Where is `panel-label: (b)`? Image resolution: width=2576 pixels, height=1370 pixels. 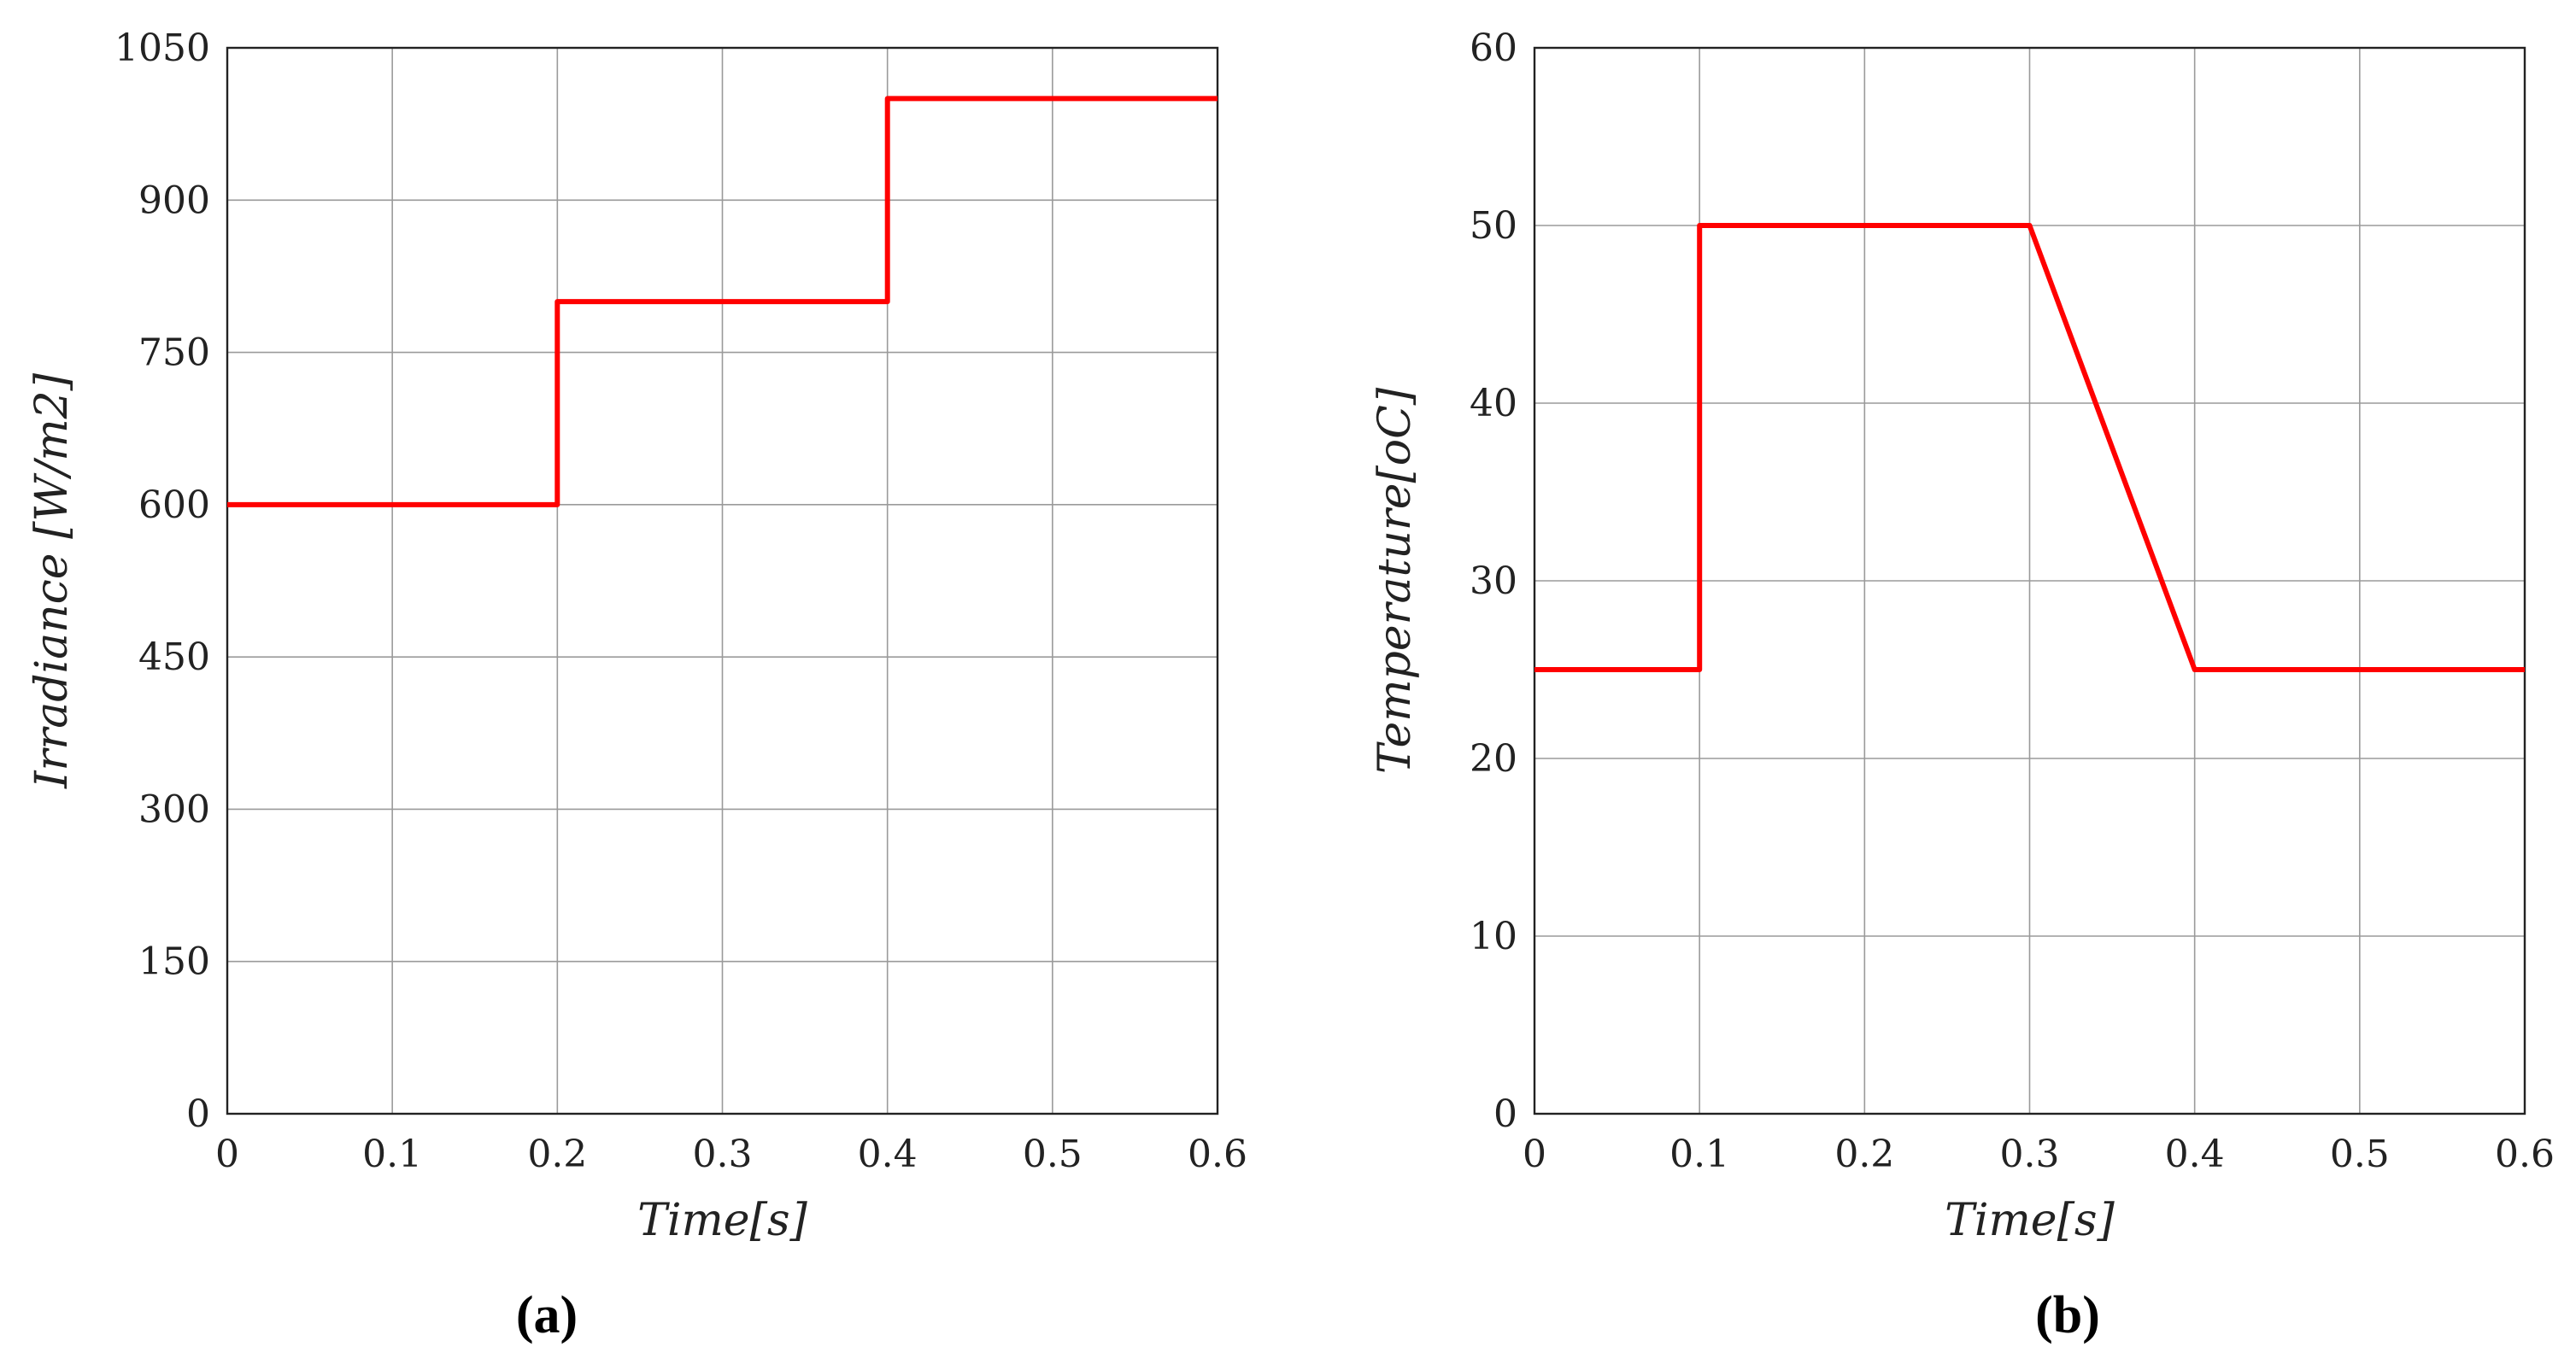 panel-label: (b) is located at coordinates (2067, 1315).